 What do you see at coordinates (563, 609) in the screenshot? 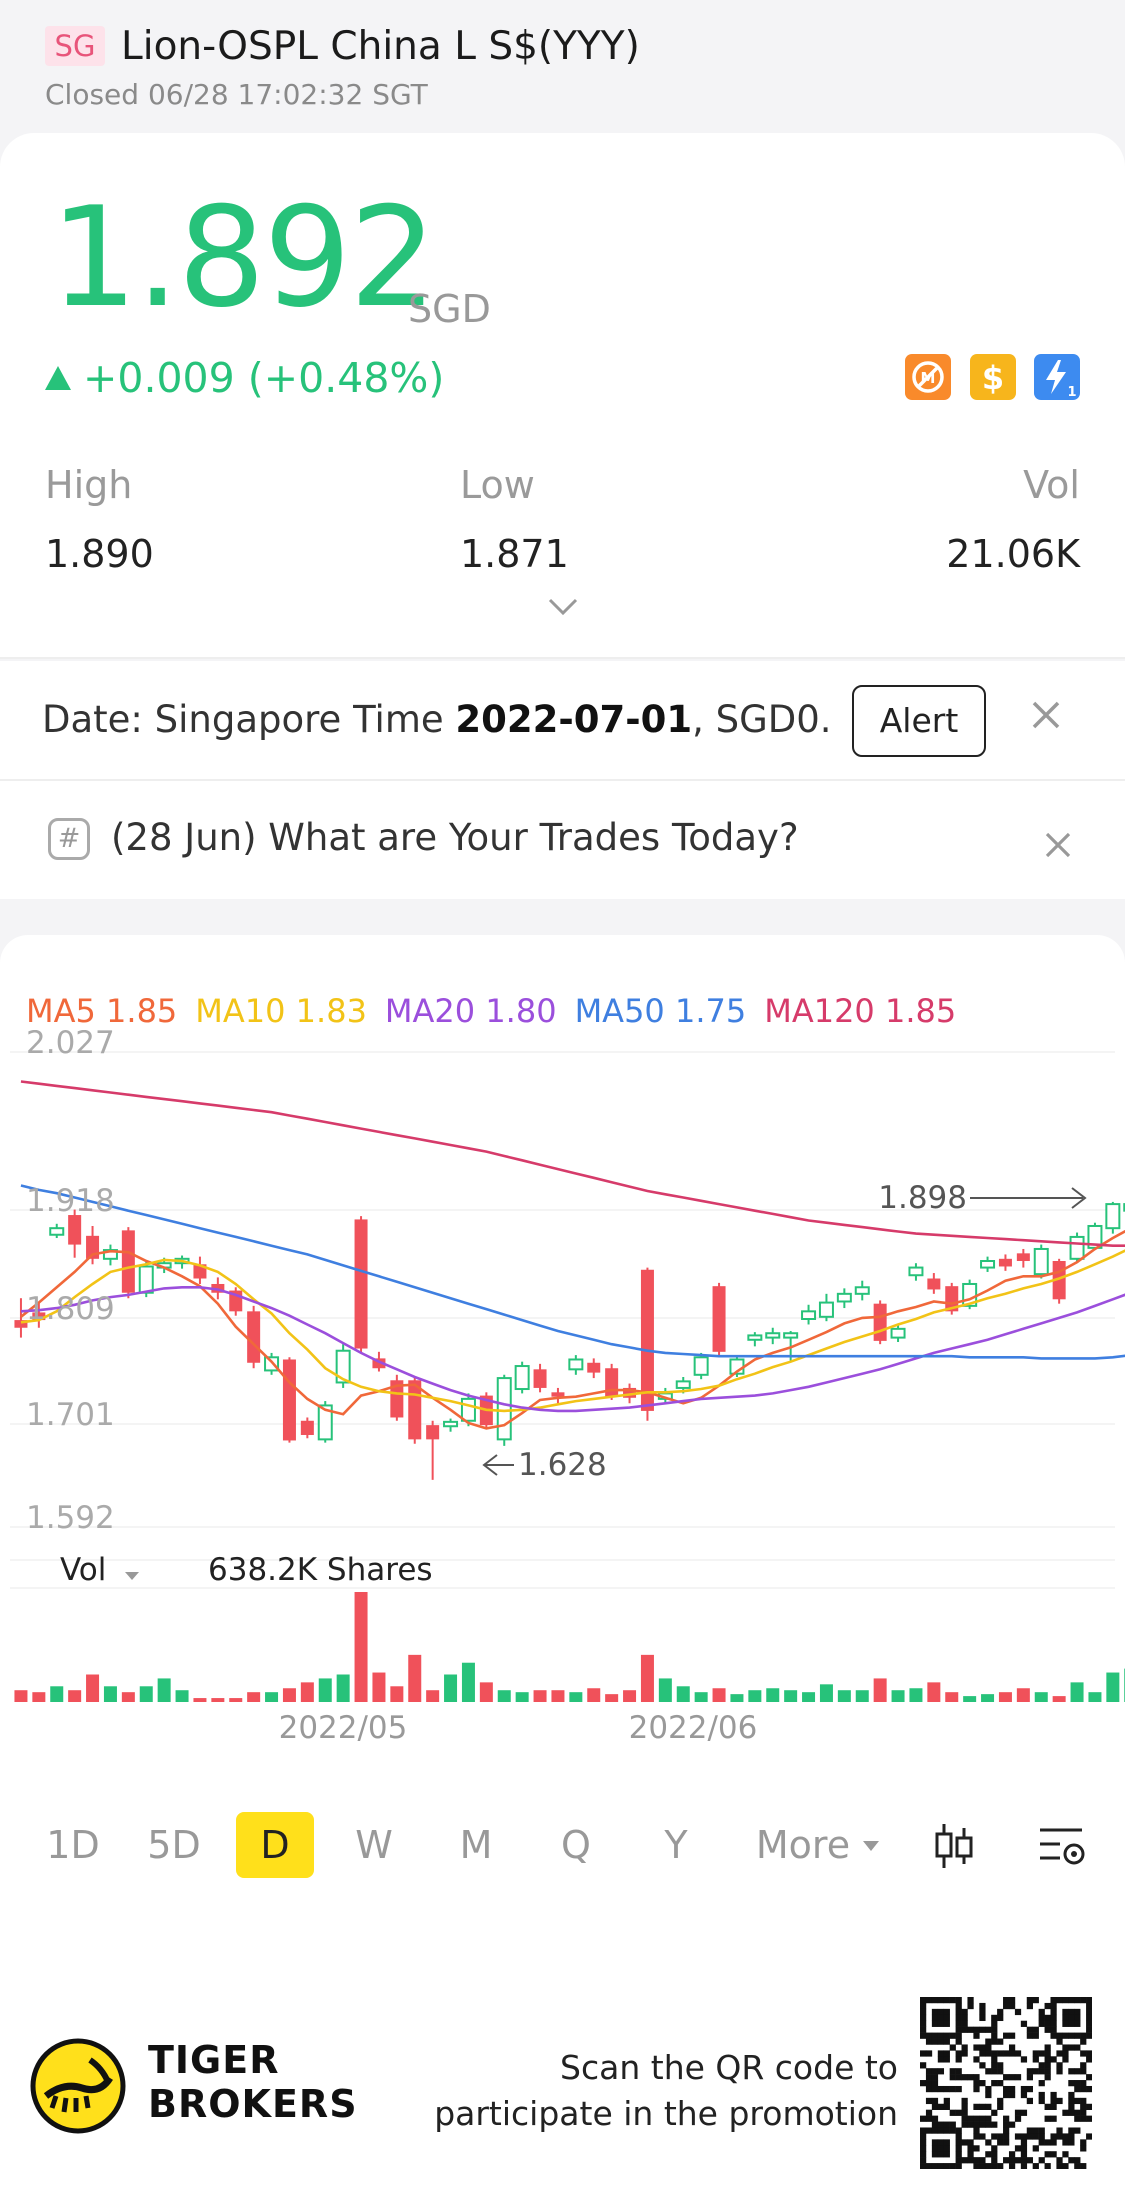
I see `chevron-down-icon` at bounding box center [563, 609].